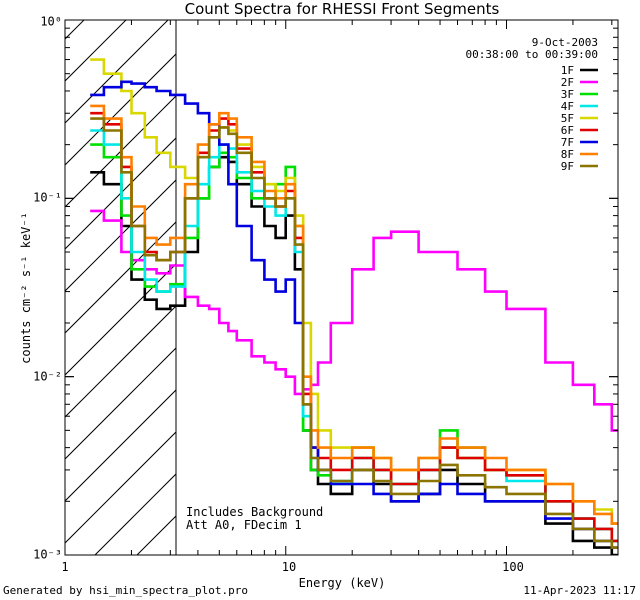 The width and height of the screenshot is (640, 600). I want to click on footer-generated-by: Generated by hsi_min_spectra_plot.pro, so click(125, 590).